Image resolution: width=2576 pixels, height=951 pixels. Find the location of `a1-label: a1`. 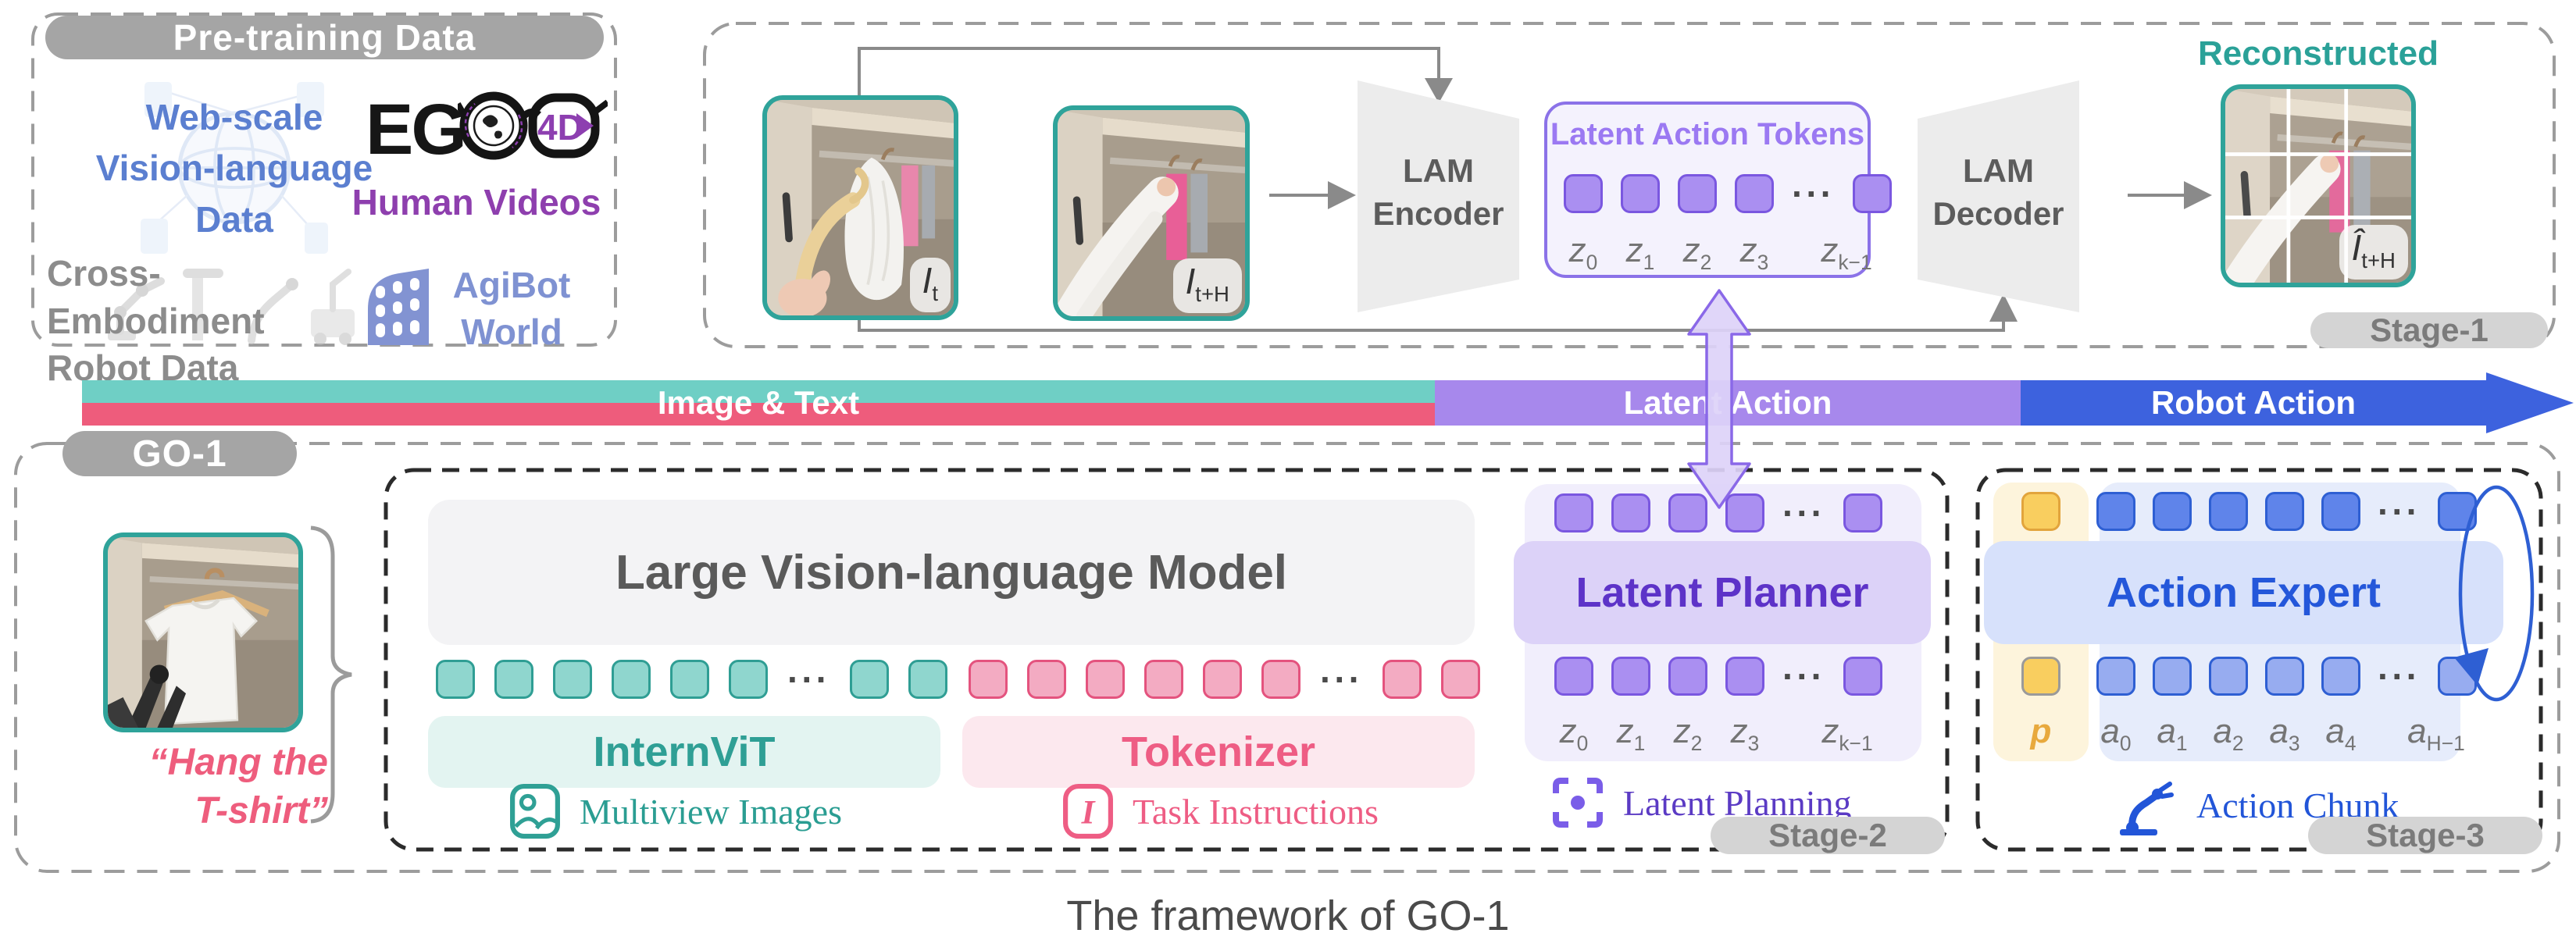

a1-label: a1 is located at coordinates (2172, 733).